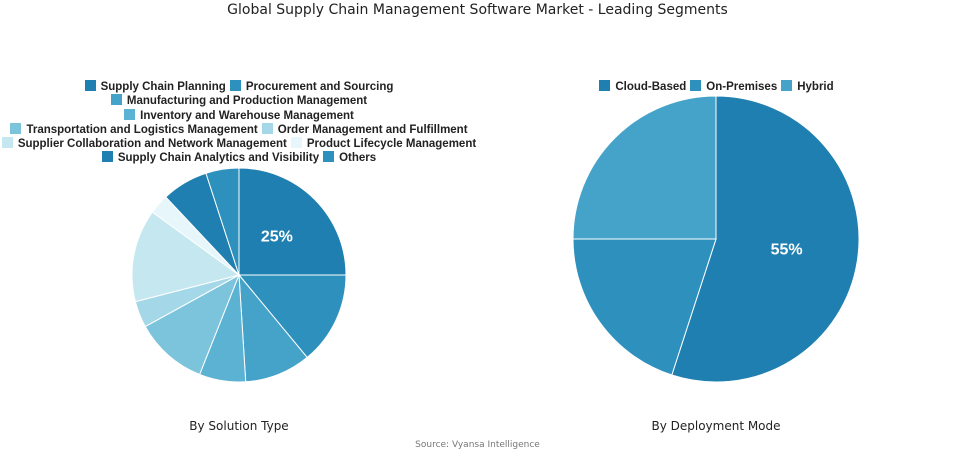  Describe the element at coordinates (222, 221) in the screenshot. I see `pie-slice-others` at that location.